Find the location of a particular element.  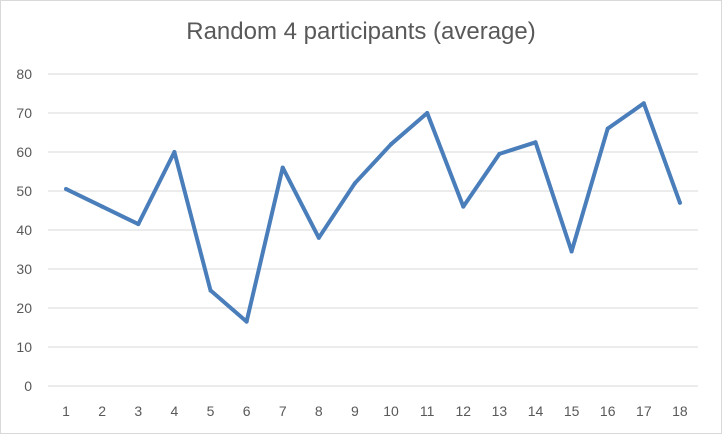

x-tick-label: 4 is located at coordinates (174, 411).